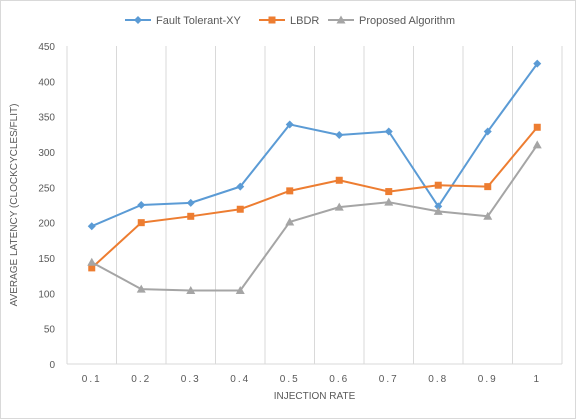 The width and height of the screenshot is (576, 420). Describe the element at coordinates (46, 224) in the screenshot. I see `y-tick-label: 200` at that location.